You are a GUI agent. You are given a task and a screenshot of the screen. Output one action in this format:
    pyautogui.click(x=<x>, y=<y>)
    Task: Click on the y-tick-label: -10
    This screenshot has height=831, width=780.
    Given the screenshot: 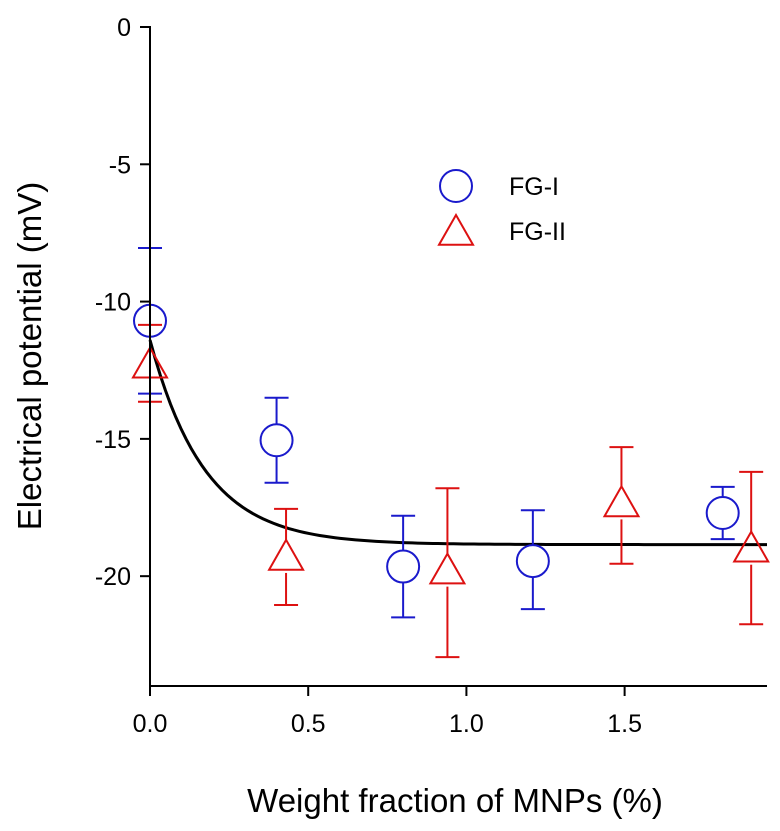 What is the action you would take?
    pyautogui.click(x=113, y=303)
    